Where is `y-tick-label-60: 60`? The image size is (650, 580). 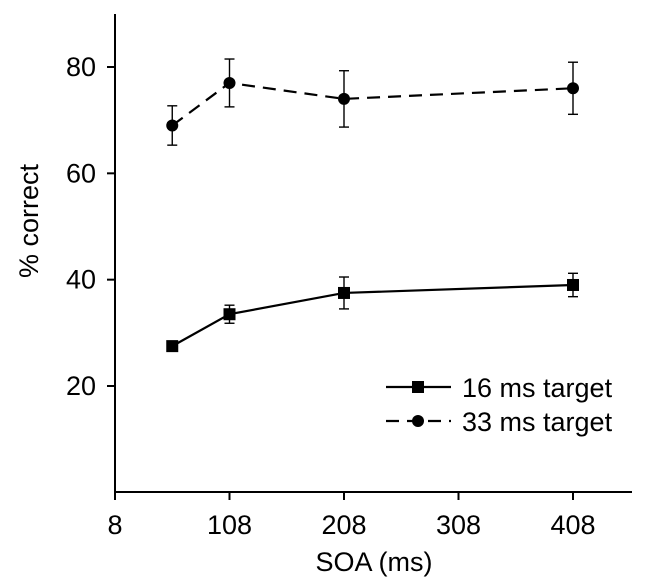 y-tick-label-60: 60 is located at coordinates (81, 173).